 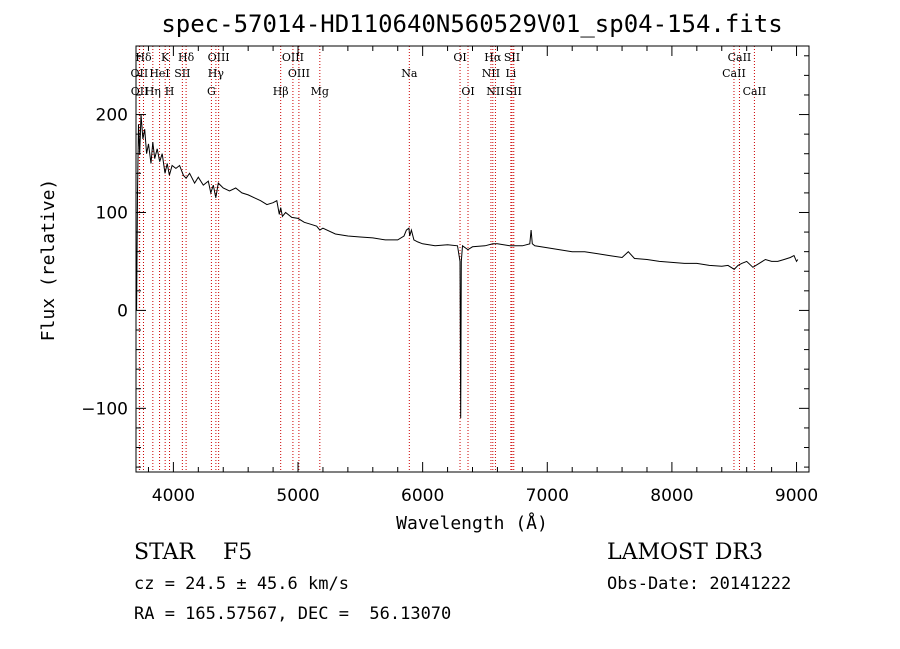 I want to click on coordinates-readout: RA = 165.57567, DEC = 56.13070, so click(x=292, y=614).